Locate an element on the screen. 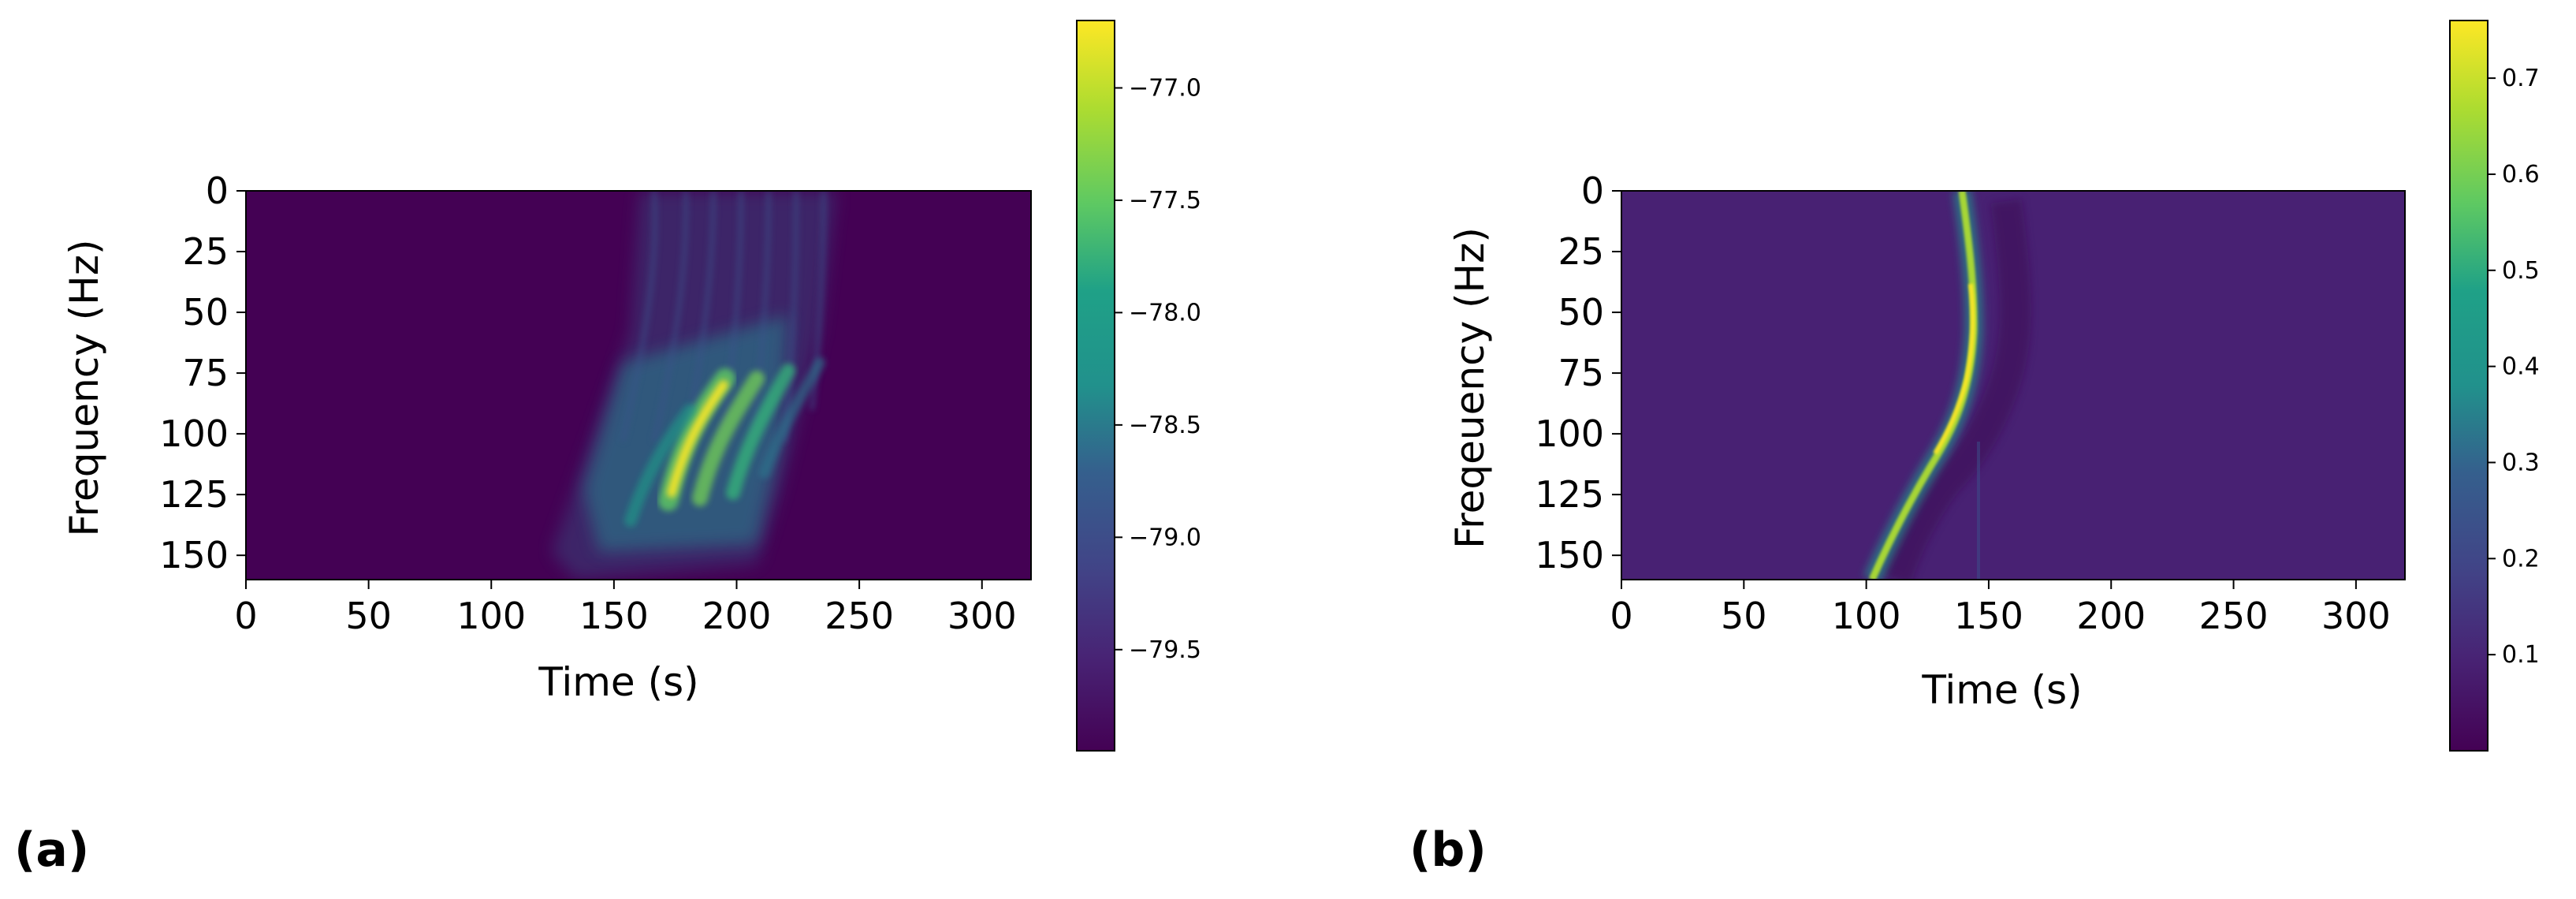  panel-b-label: (b) is located at coordinates (1448, 851).